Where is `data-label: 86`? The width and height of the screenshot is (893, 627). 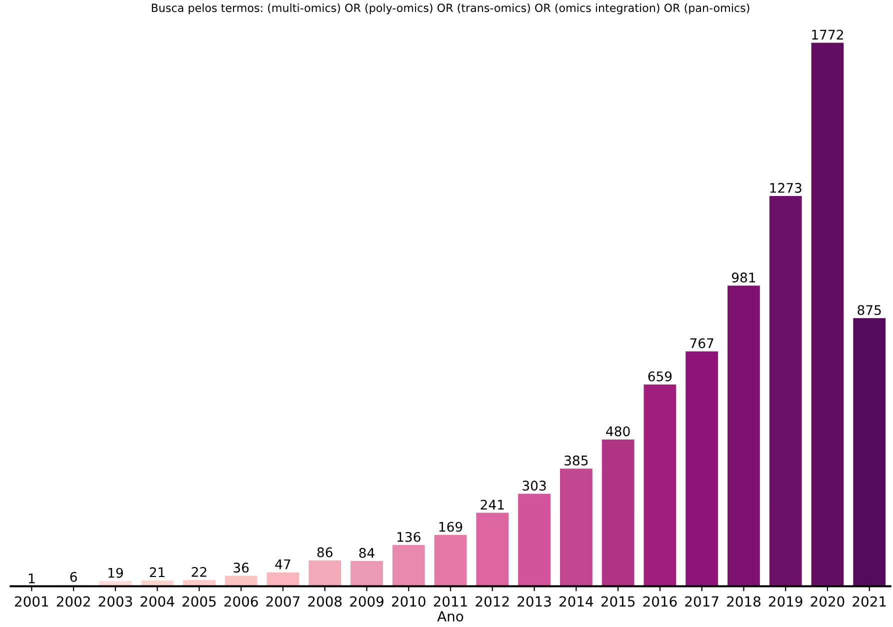
data-label: 86 is located at coordinates (324, 552).